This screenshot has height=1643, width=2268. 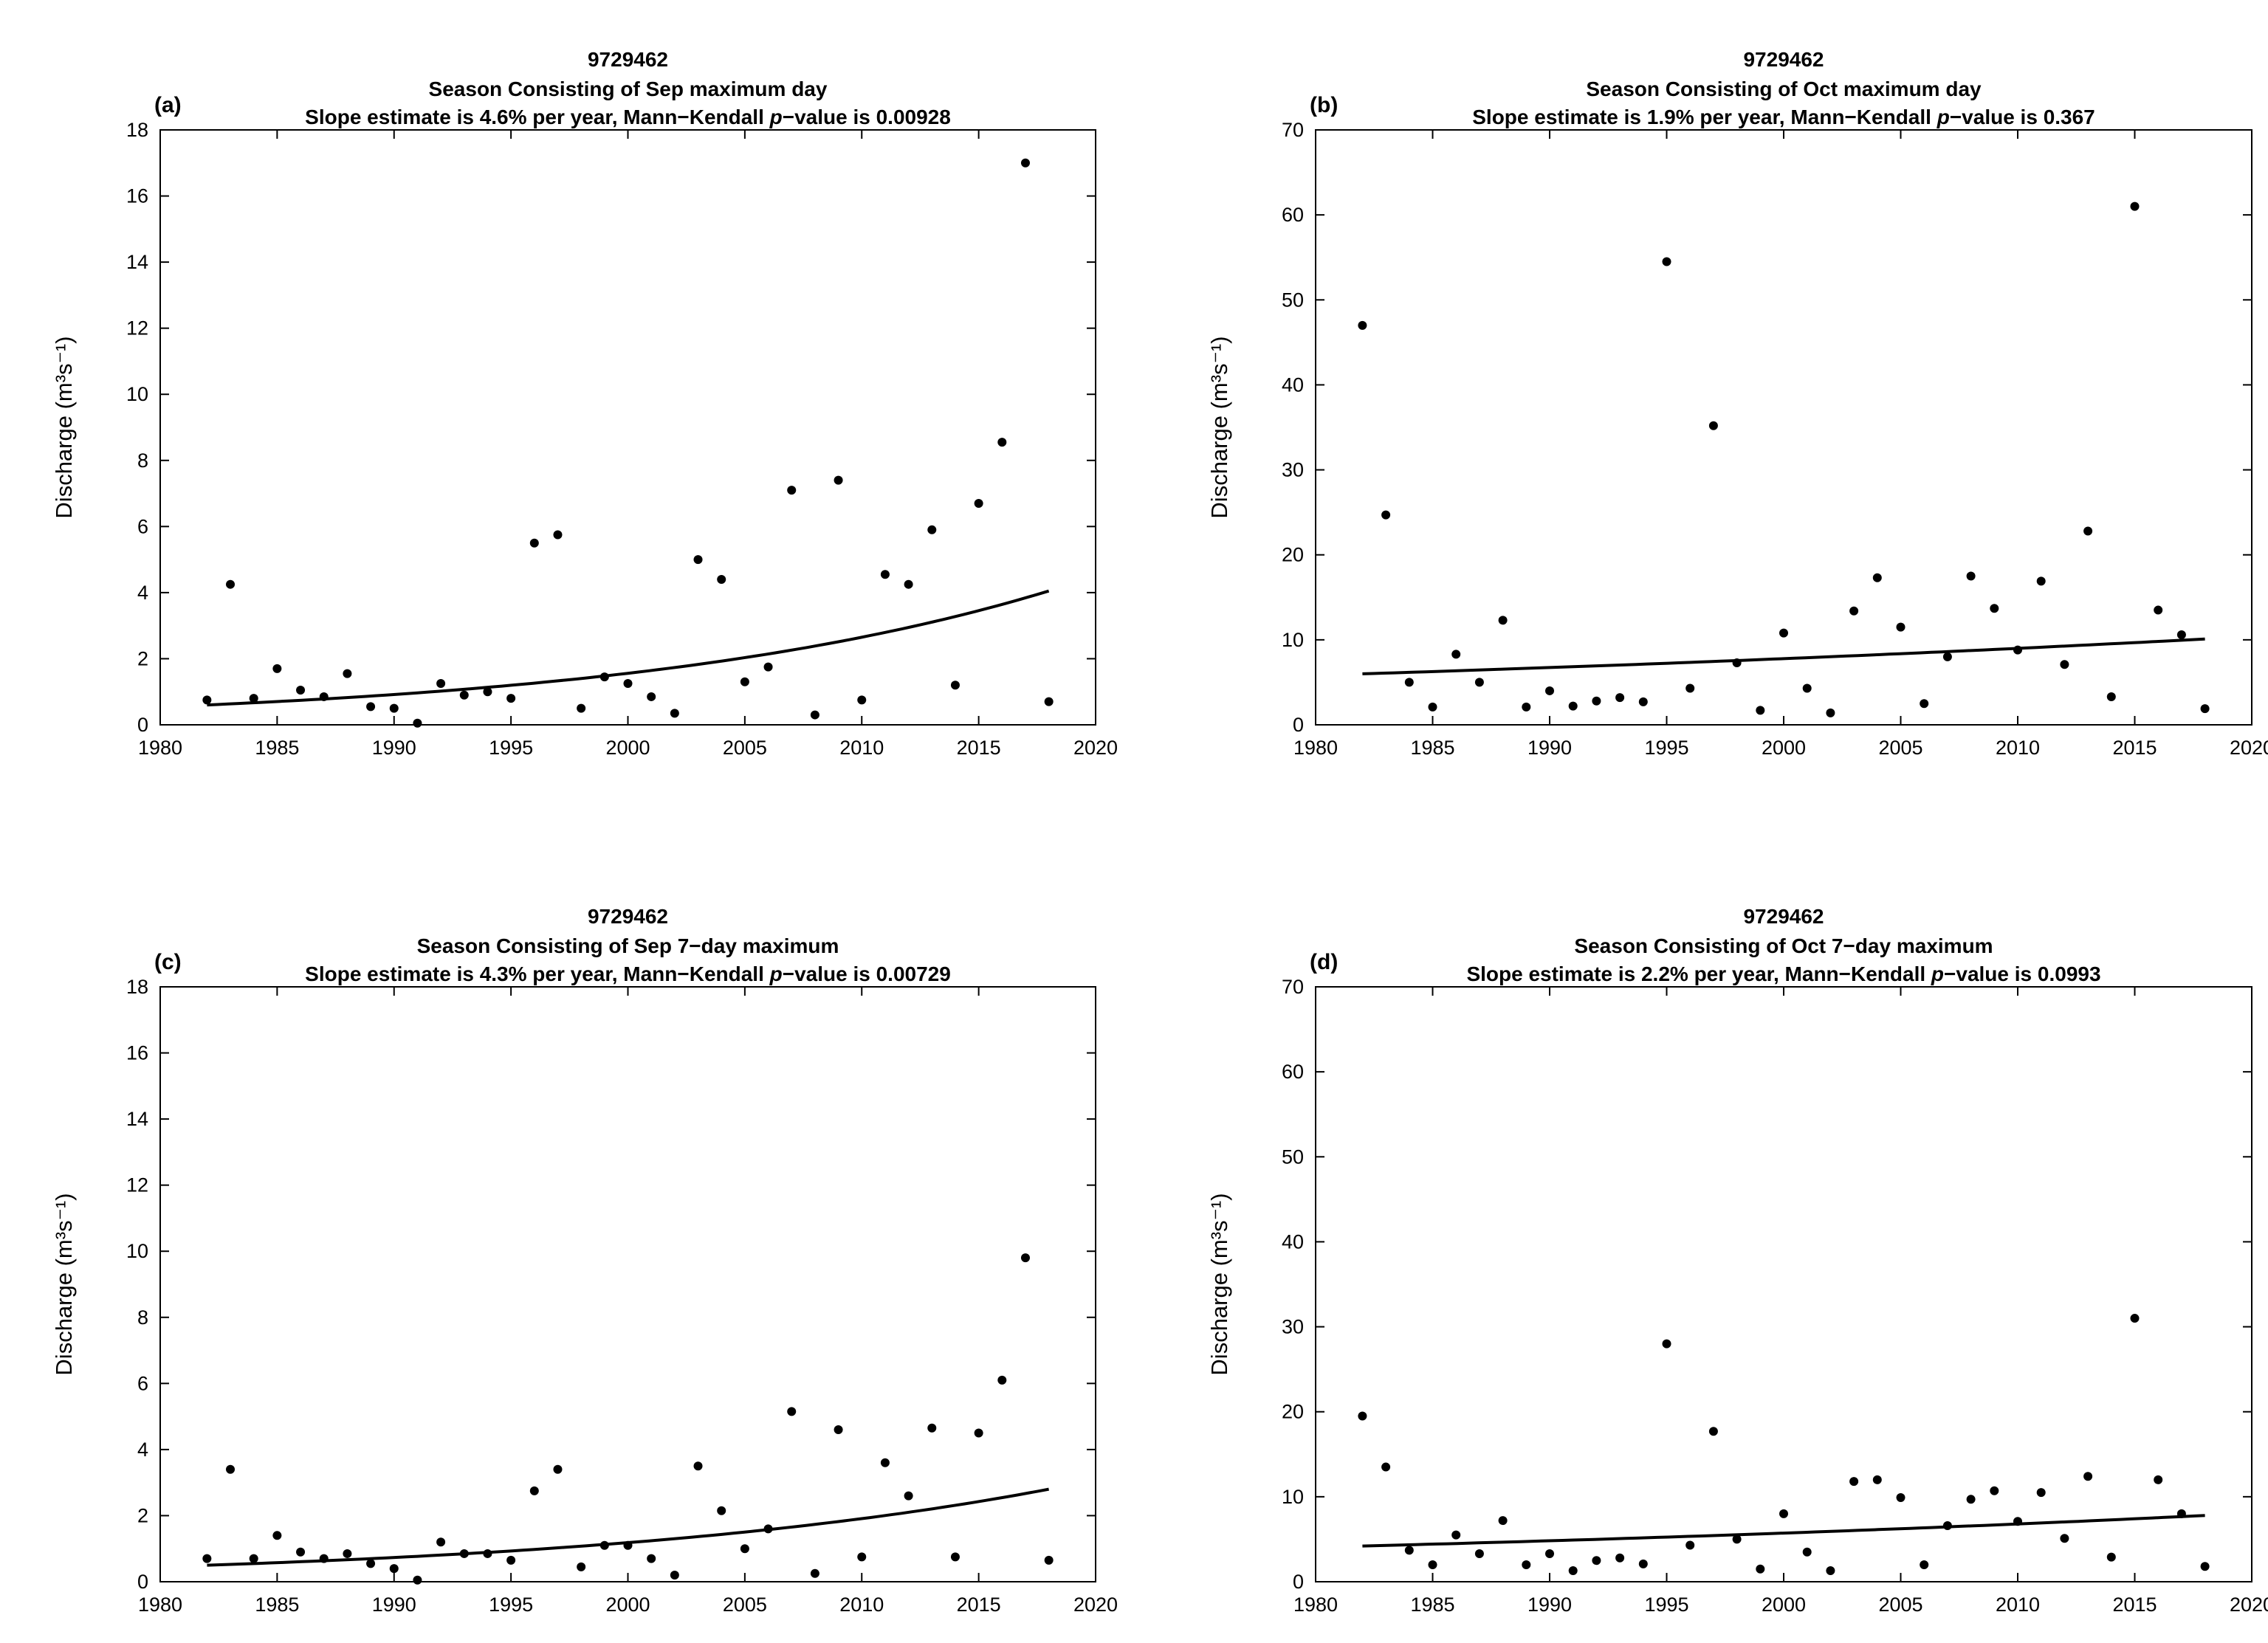 I want to click on p-value-text: −value is 0.00729, so click(x=867, y=973).